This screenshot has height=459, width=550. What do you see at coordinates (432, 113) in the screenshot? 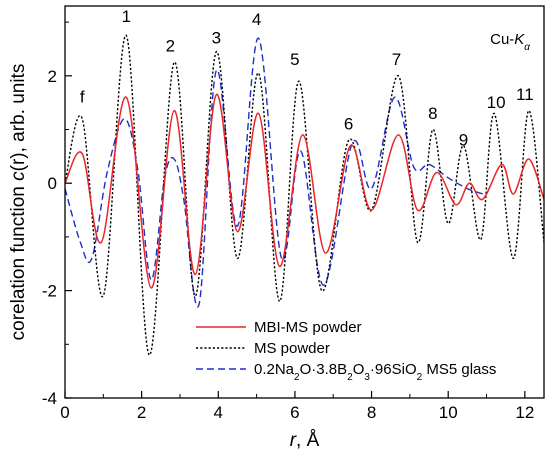
I see `peak-label-8: 8` at bounding box center [432, 113].